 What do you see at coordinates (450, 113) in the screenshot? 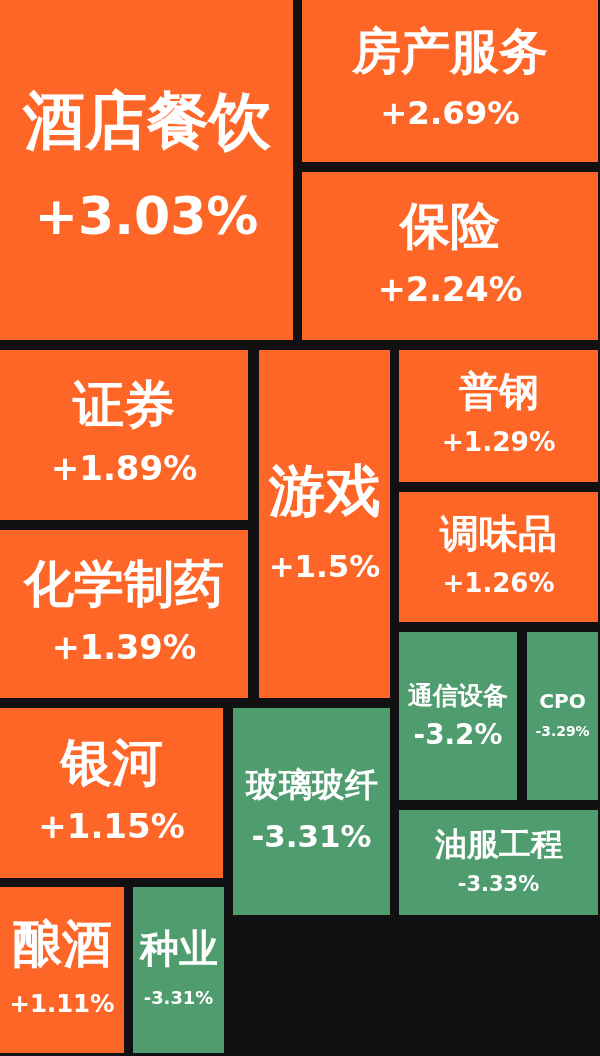
I see `data-label: +2.69%` at bounding box center [450, 113].